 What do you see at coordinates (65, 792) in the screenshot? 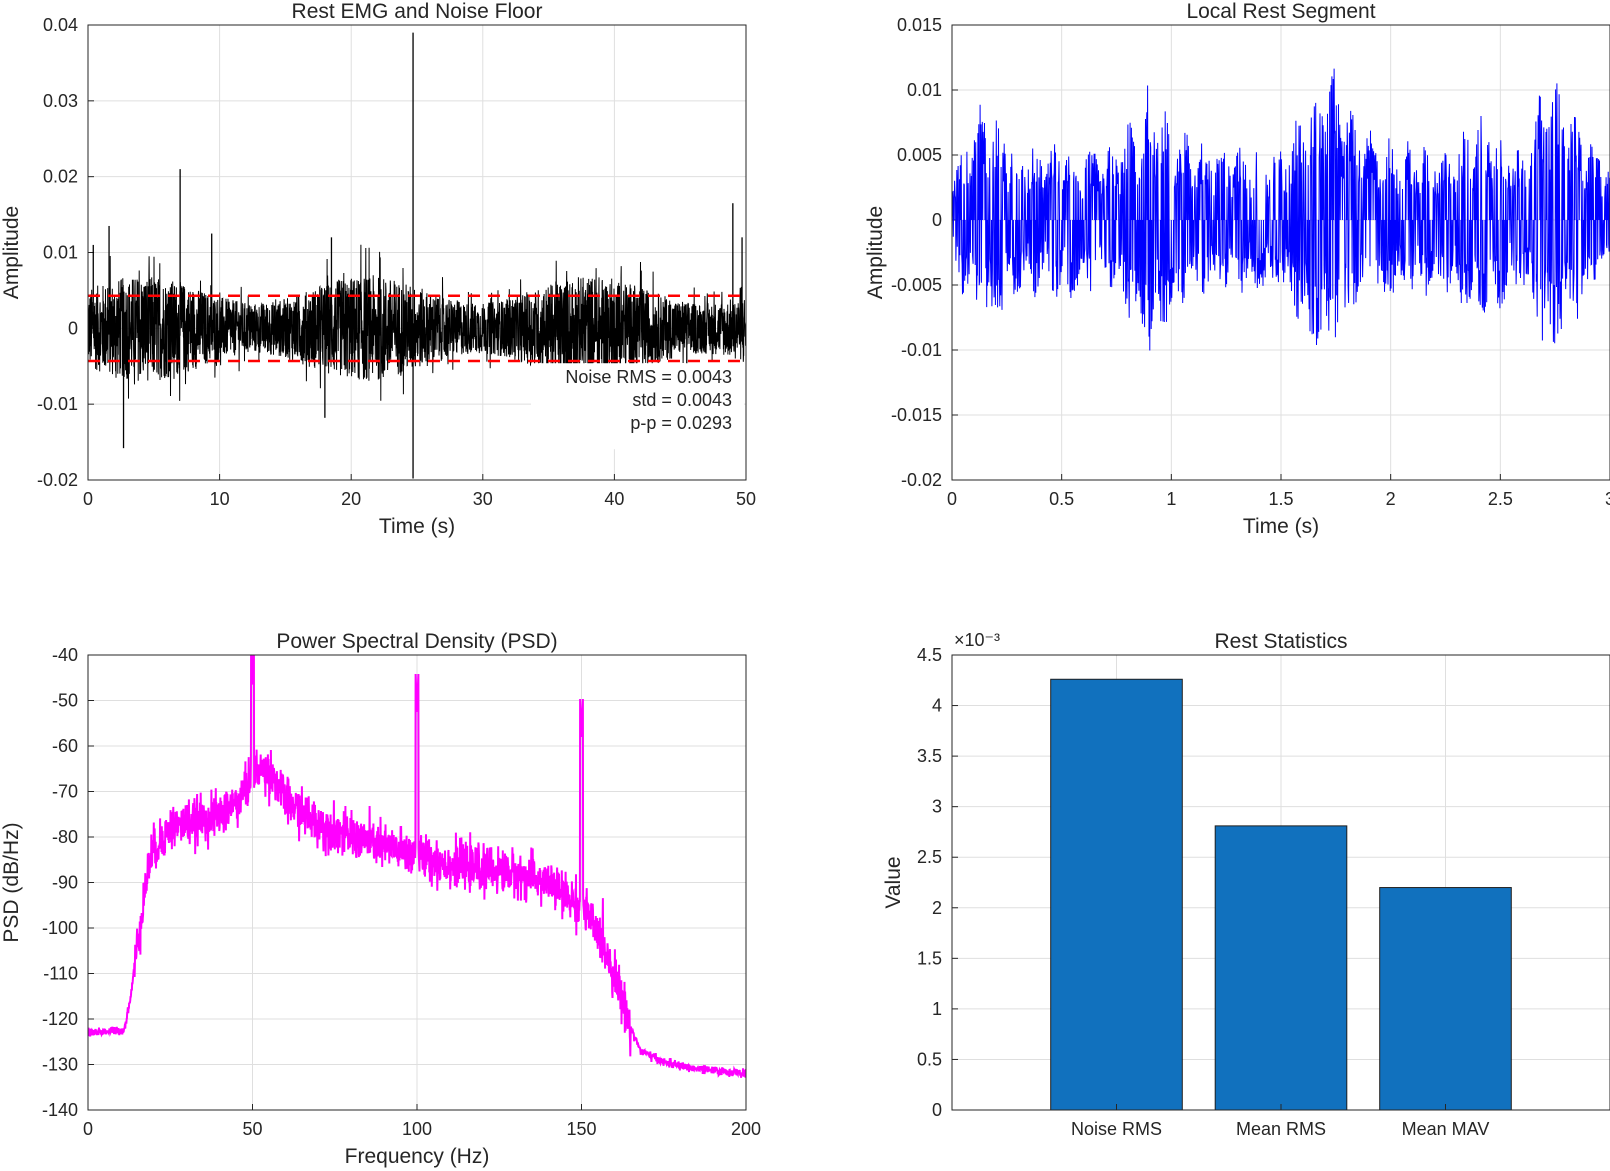
I see `y-tick-label: -70` at bounding box center [65, 792].